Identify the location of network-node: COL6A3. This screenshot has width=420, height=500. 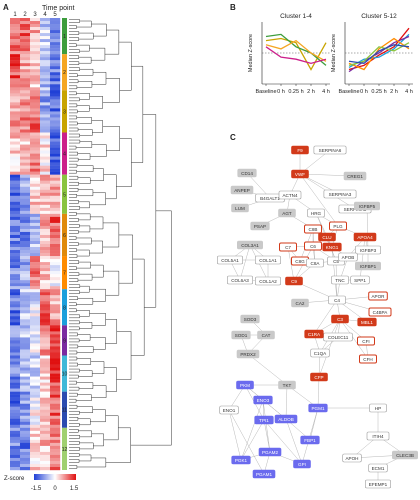
(240, 280).